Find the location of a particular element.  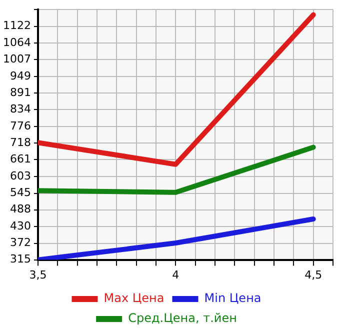

x-tick-label: 4 is located at coordinates (176, 275).